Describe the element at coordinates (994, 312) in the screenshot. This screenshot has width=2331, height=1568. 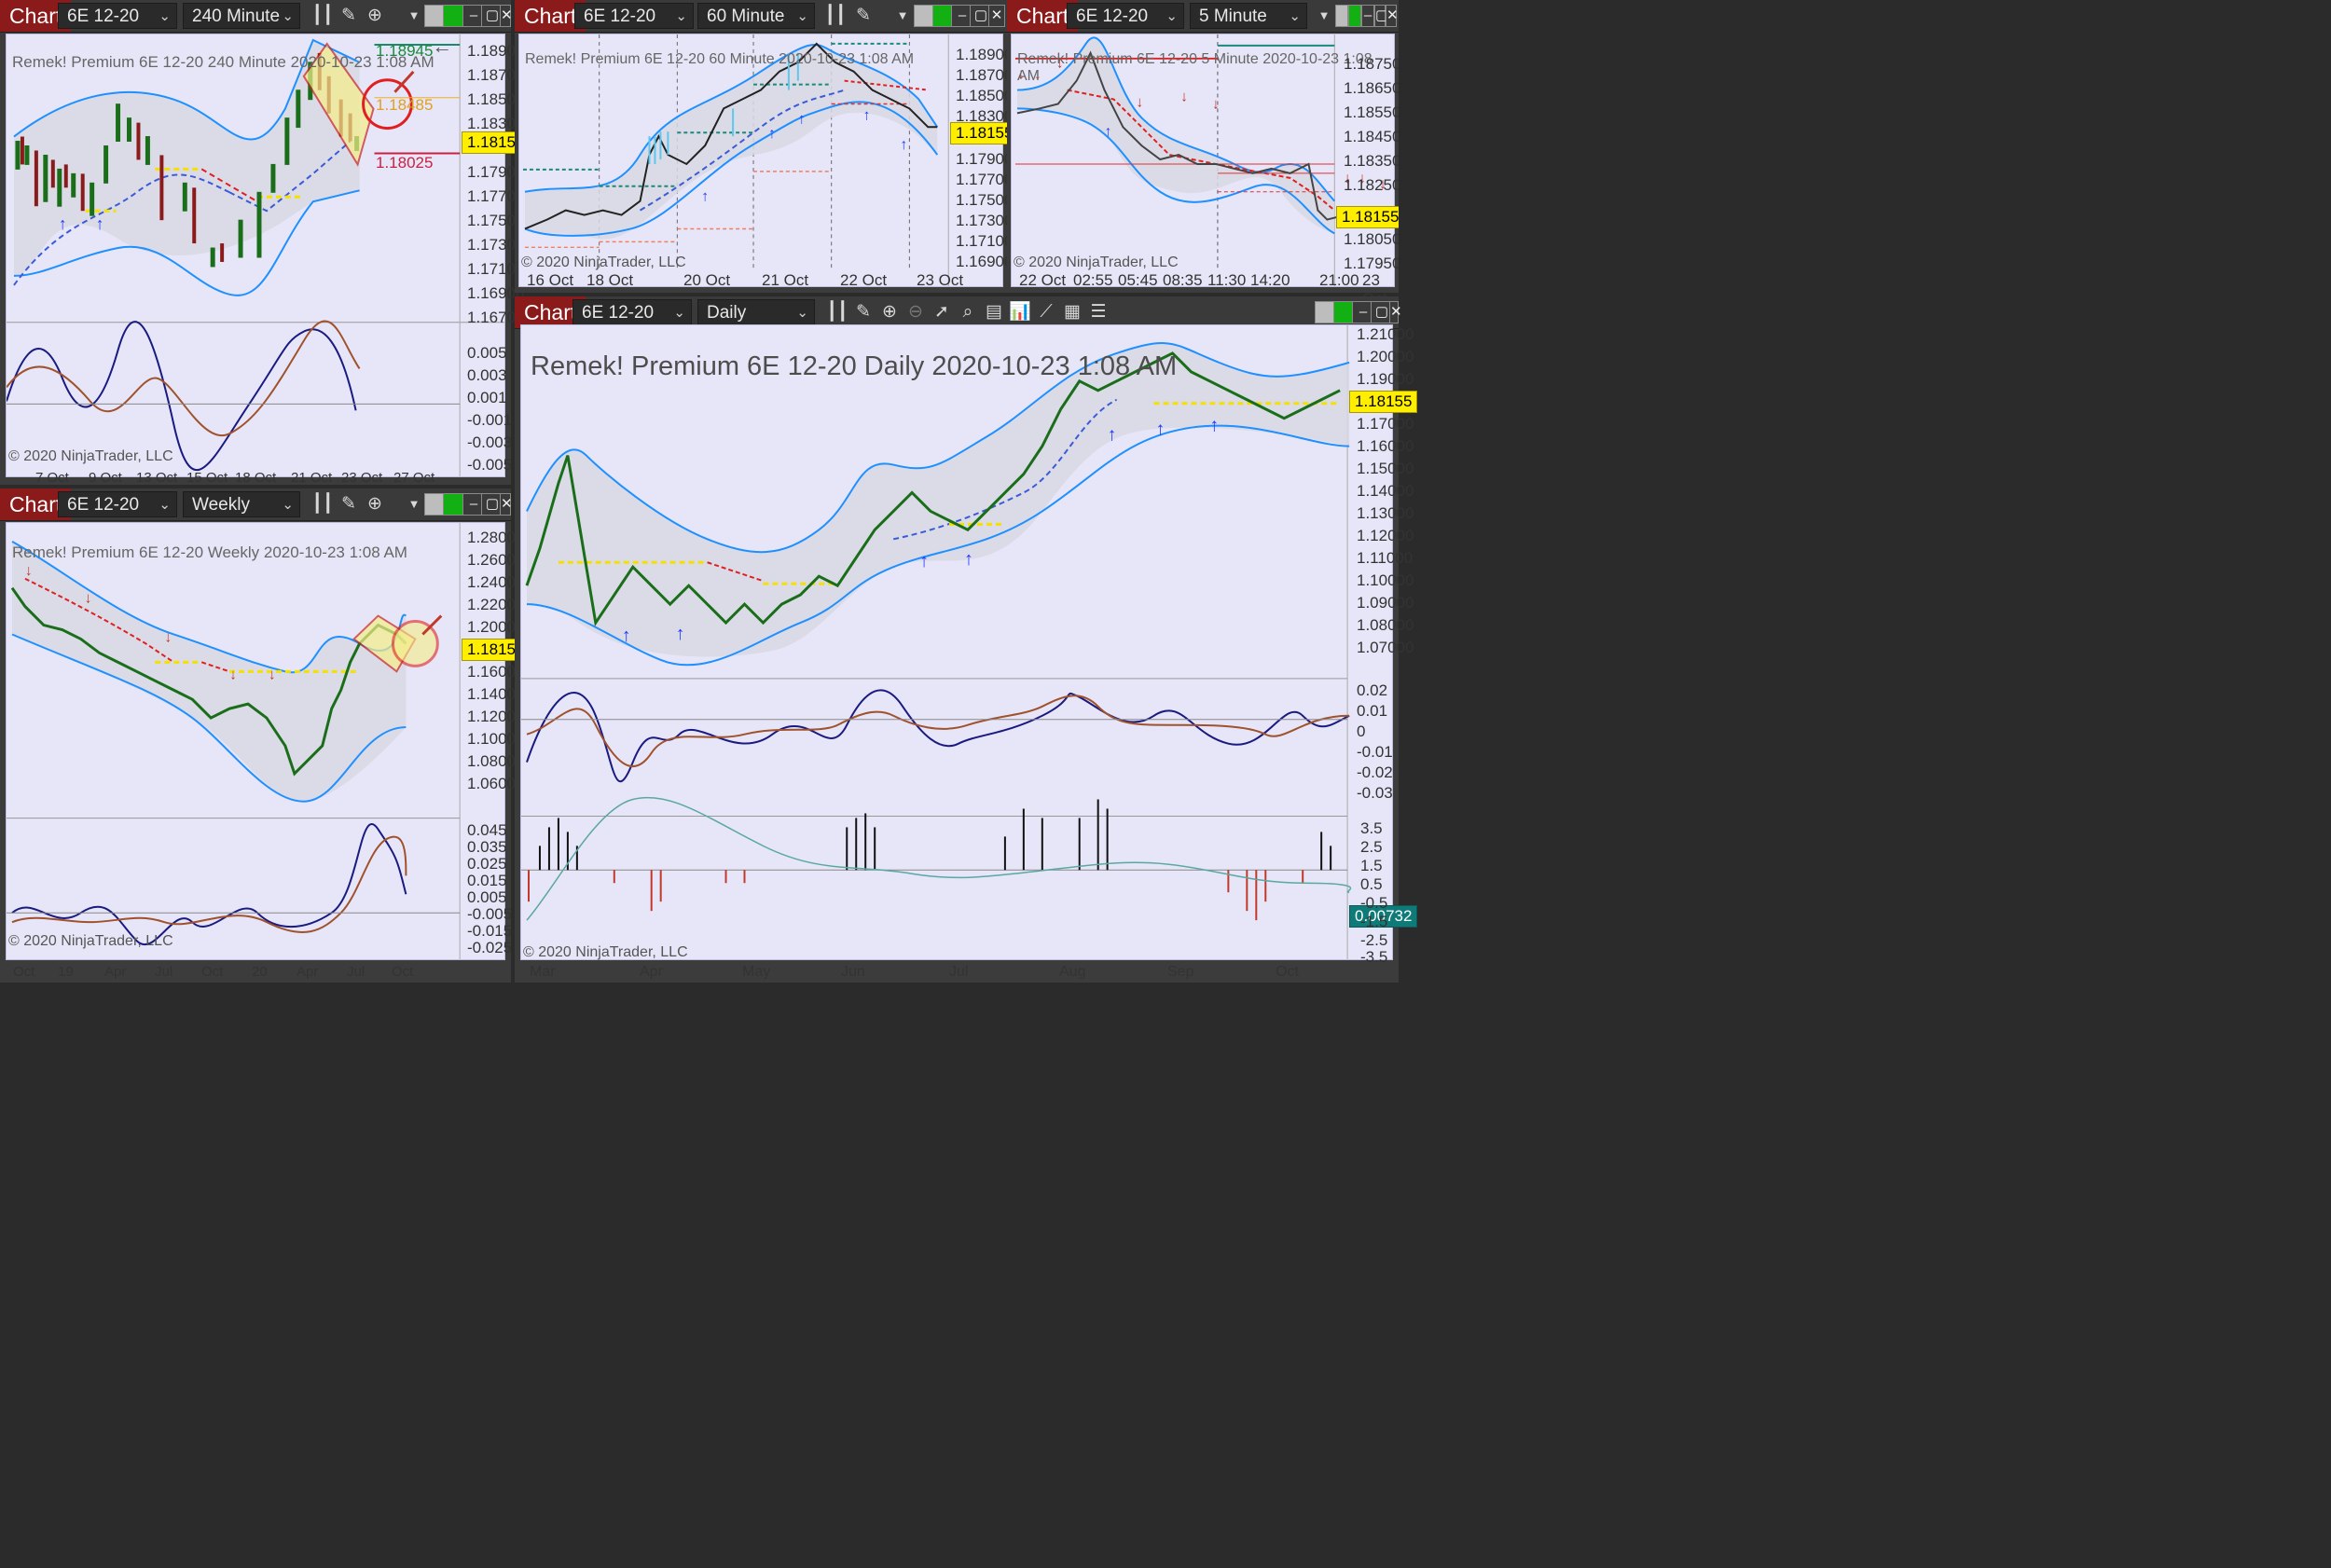
I see `properties-icon: ▤` at that location.